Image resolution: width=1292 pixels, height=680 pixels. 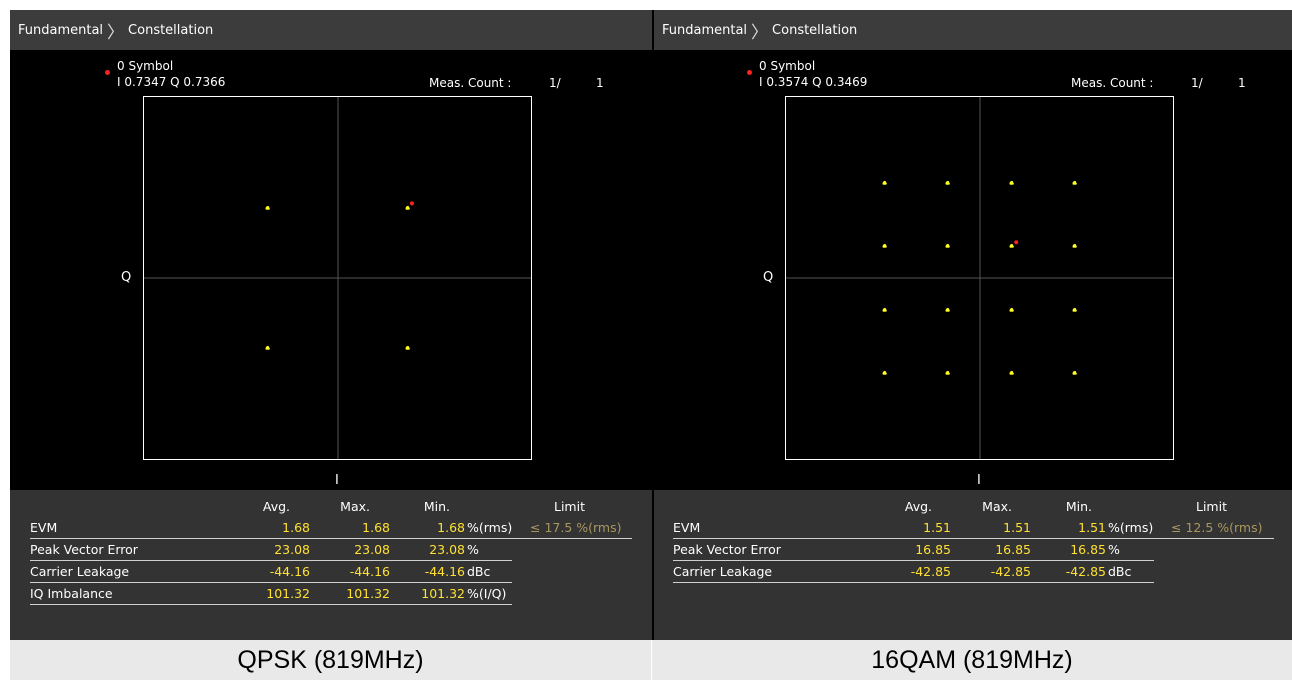 What do you see at coordinates (337, 480) in the screenshot?
I see `i-axis-label: I` at bounding box center [337, 480].